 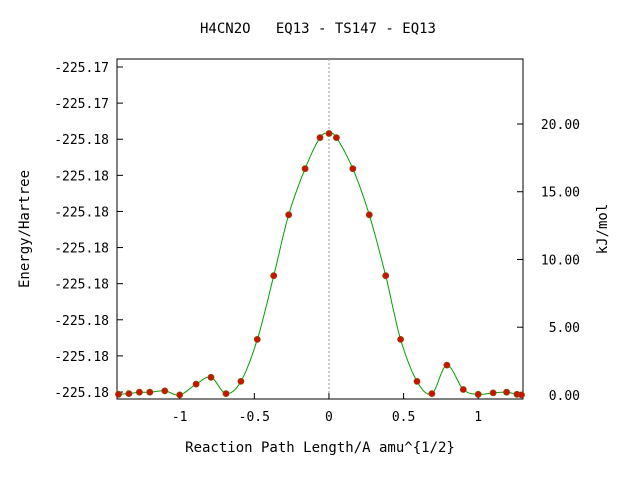 What do you see at coordinates (564, 396) in the screenshot?
I see `y2-tick-label: 0.00` at bounding box center [564, 396].